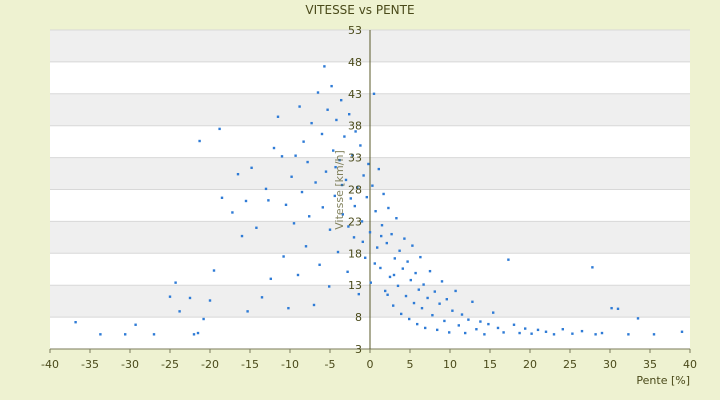 This screenshot has width=720, height=400. I want to click on x-tick-label: -25, so click(170, 364).